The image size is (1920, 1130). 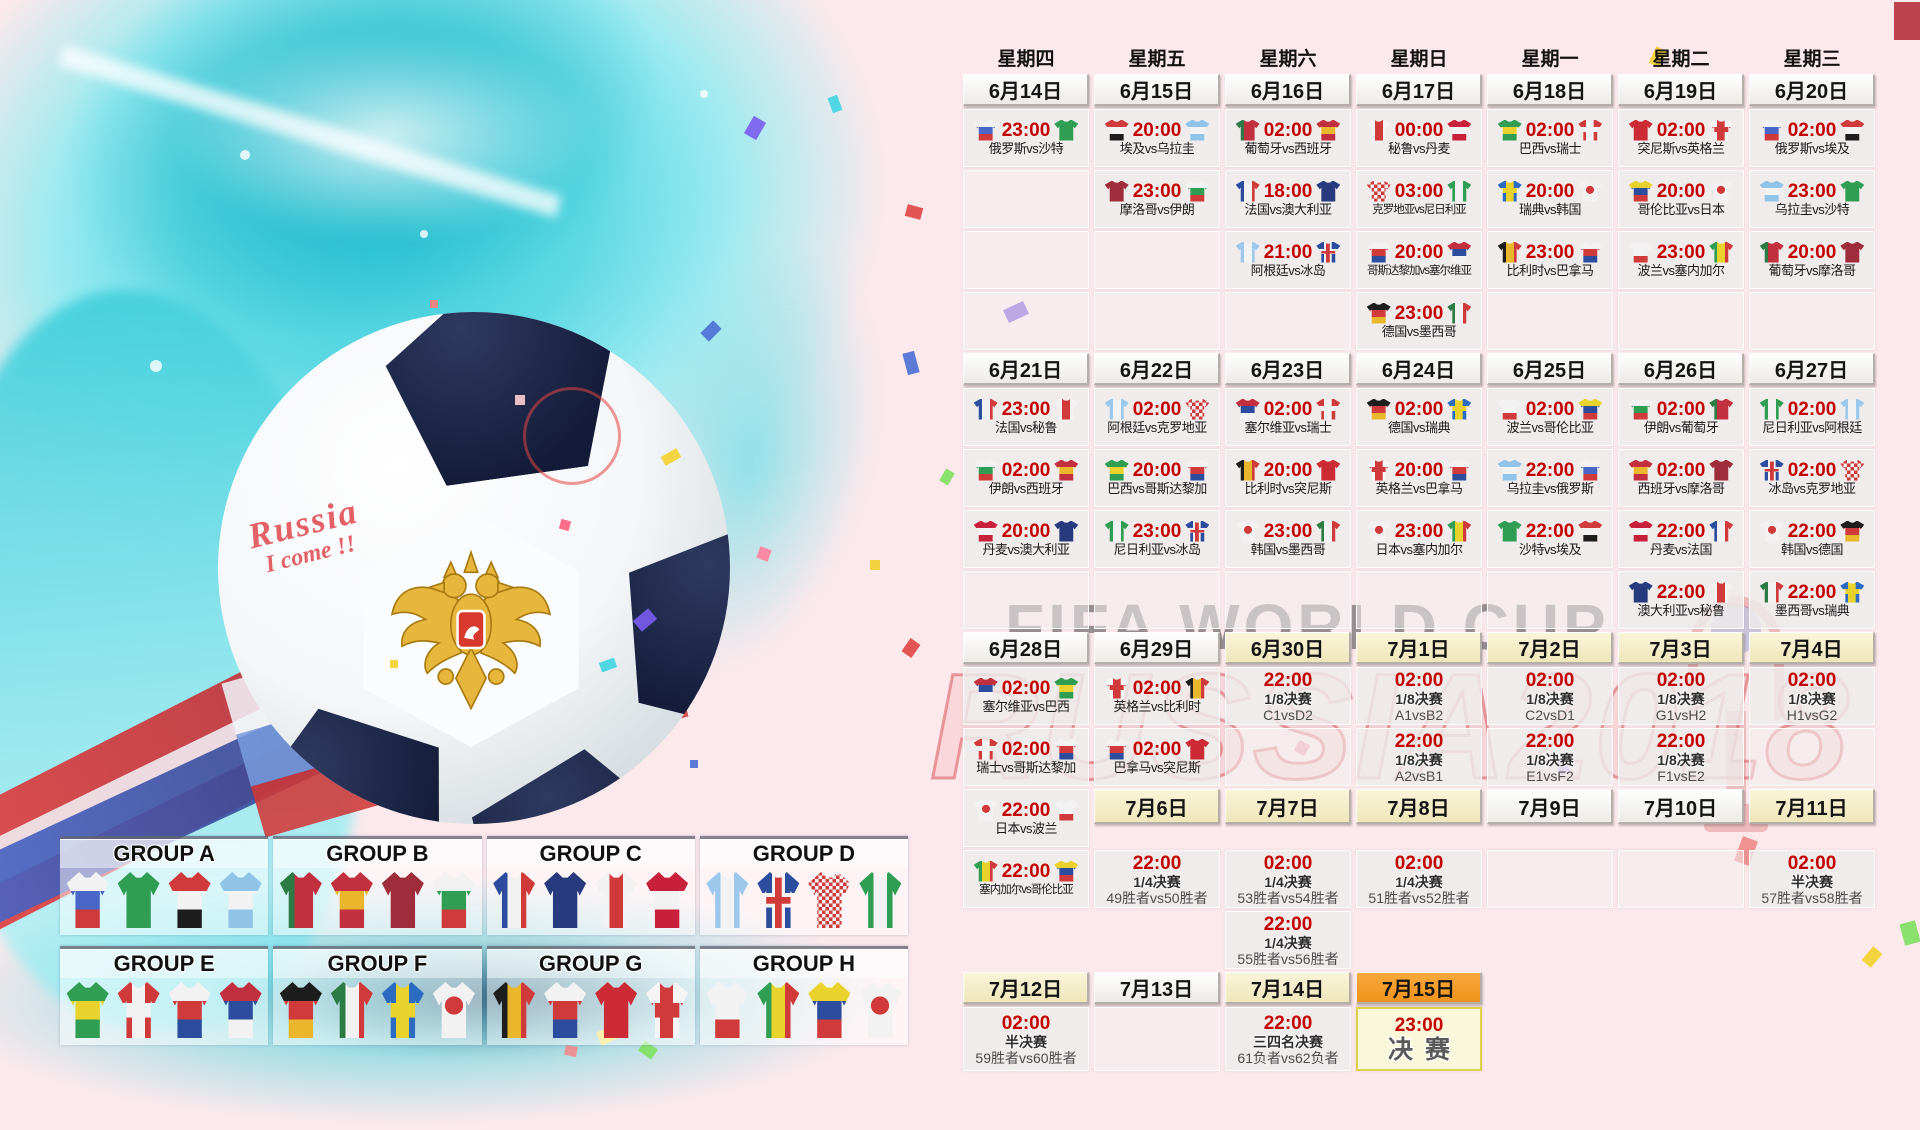 I want to click on weekday-label: 星期一, so click(x=1550, y=59).